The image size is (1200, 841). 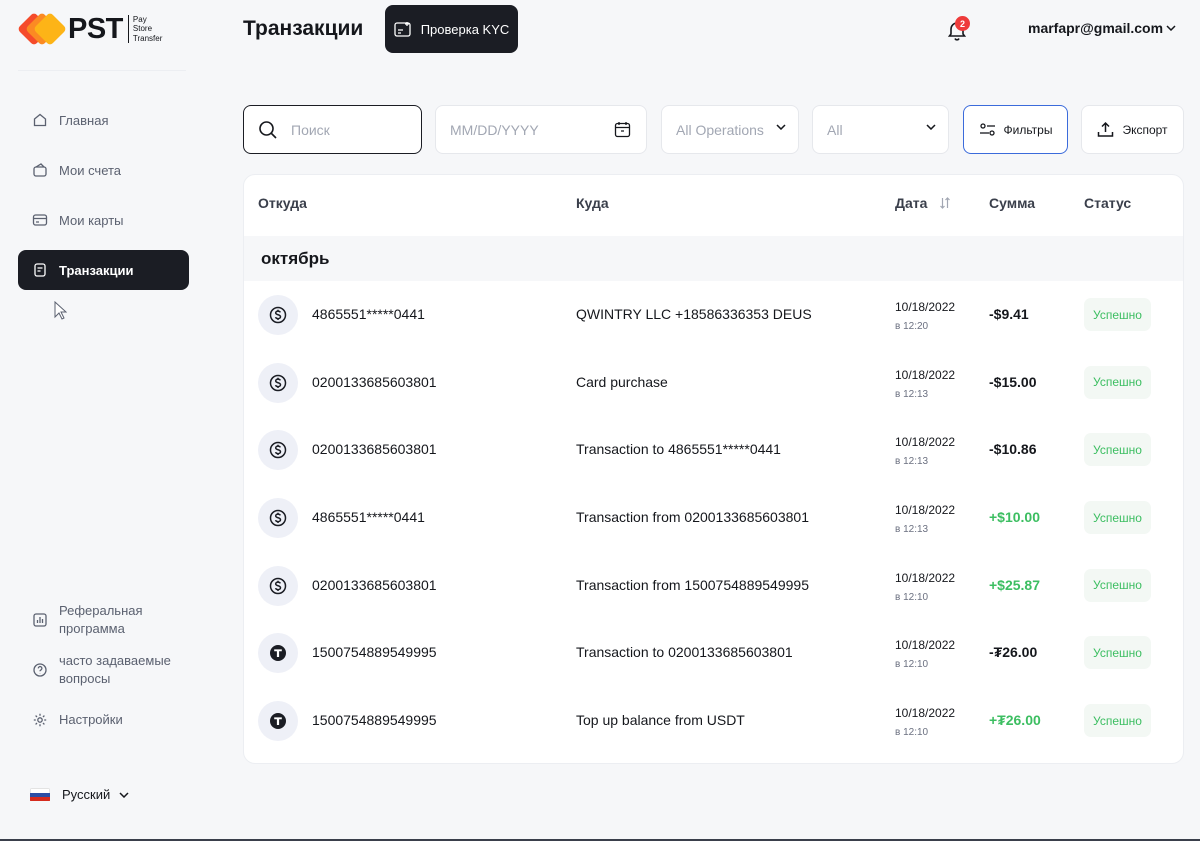 I want to click on sidebar-item-label: Настройки, so click(x=91, y=719).